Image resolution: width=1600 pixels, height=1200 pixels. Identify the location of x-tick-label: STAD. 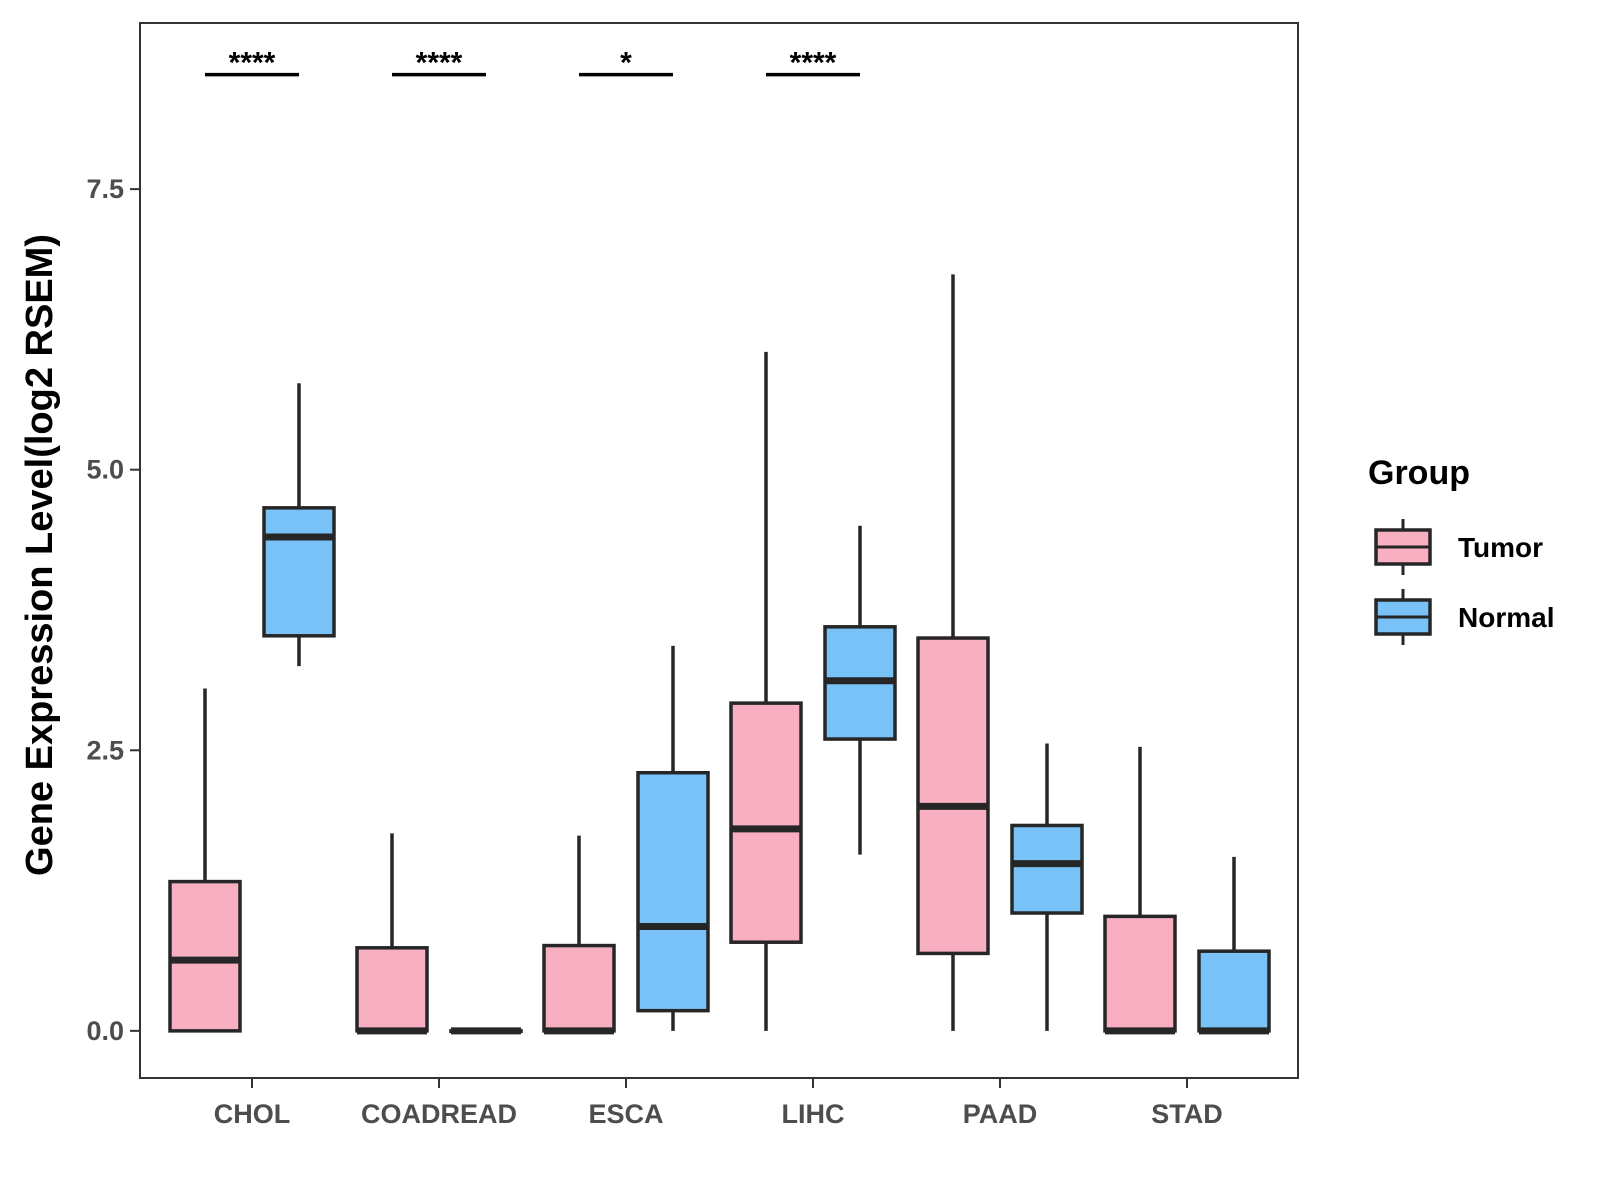
(1187, 1114).